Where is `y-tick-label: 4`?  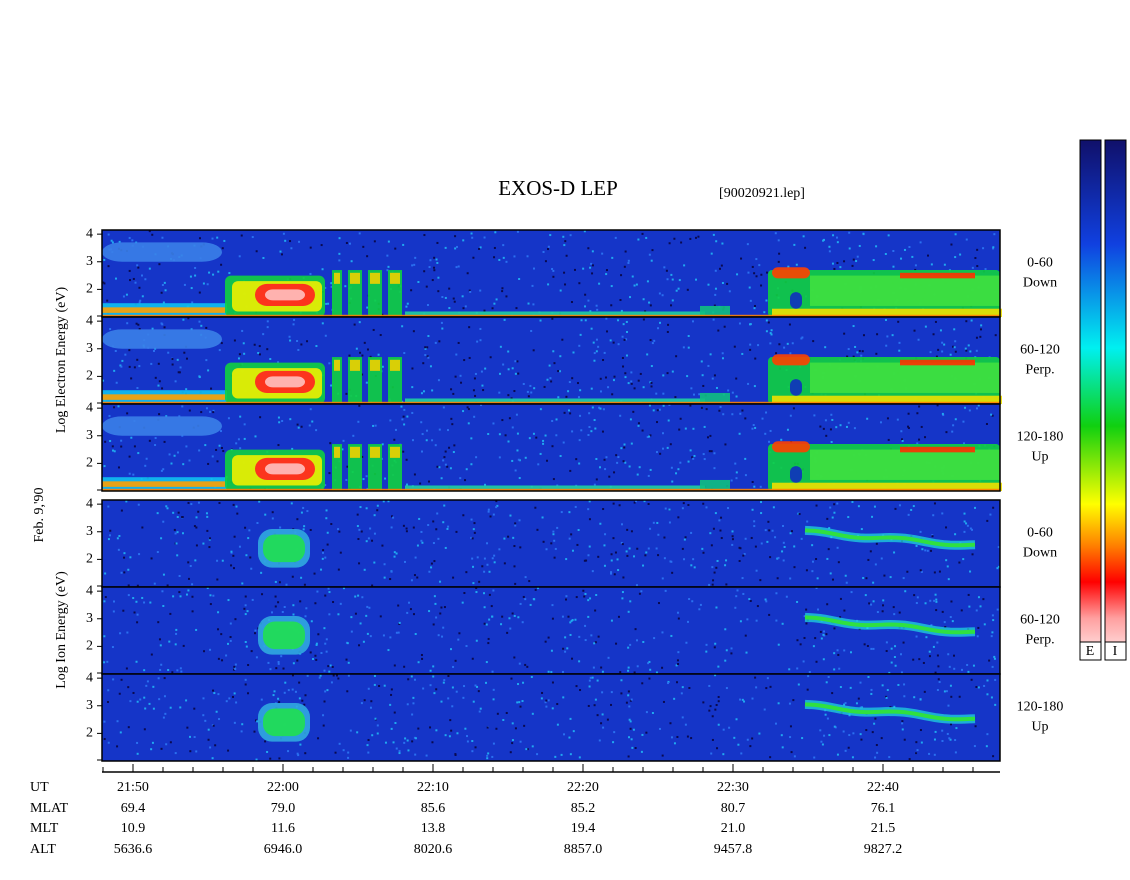
y-tick-label: 4 is located at coordinates (89, 407).